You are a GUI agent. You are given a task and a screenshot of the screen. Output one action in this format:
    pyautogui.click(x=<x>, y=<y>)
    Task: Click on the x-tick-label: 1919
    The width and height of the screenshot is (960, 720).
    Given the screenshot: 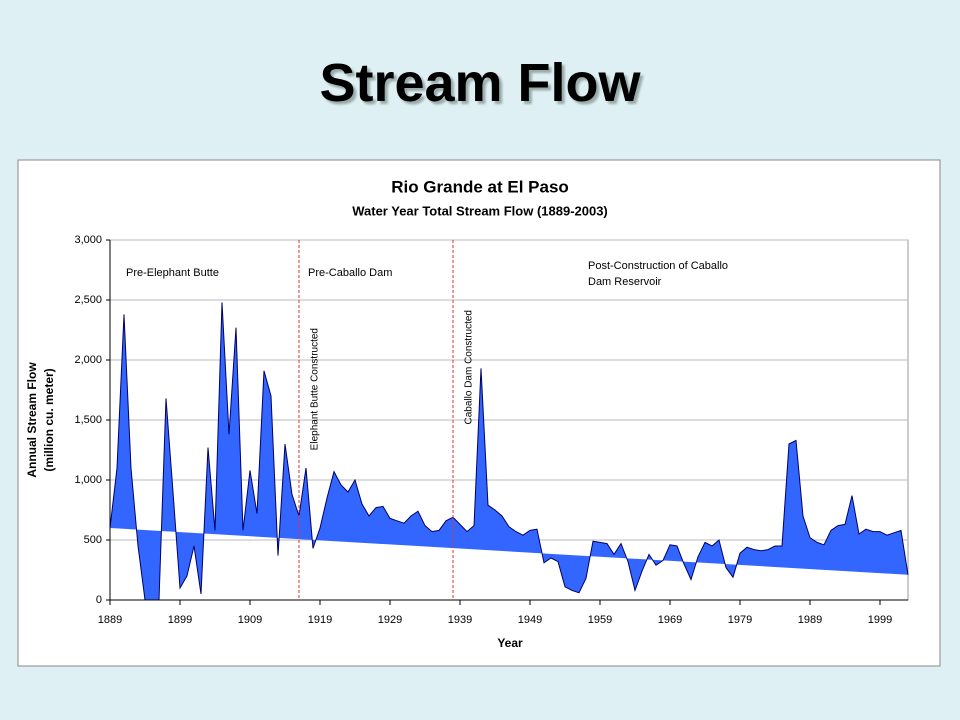 What is the action you would take?
    pyautogui.click(x=320, y=620)
    